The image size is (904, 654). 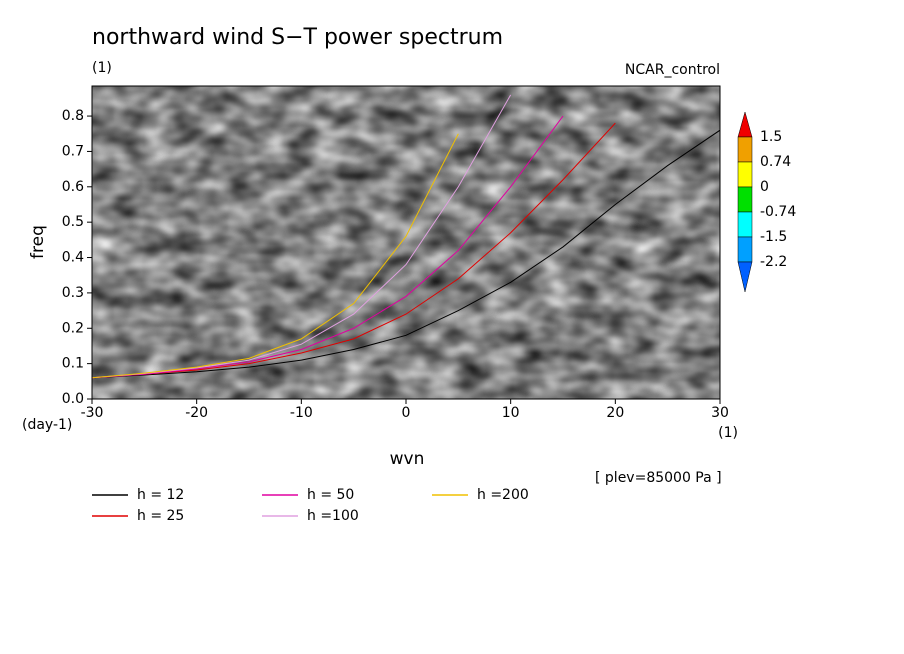 I want to click on legend-label: h =200, so click(x=503, y=495).